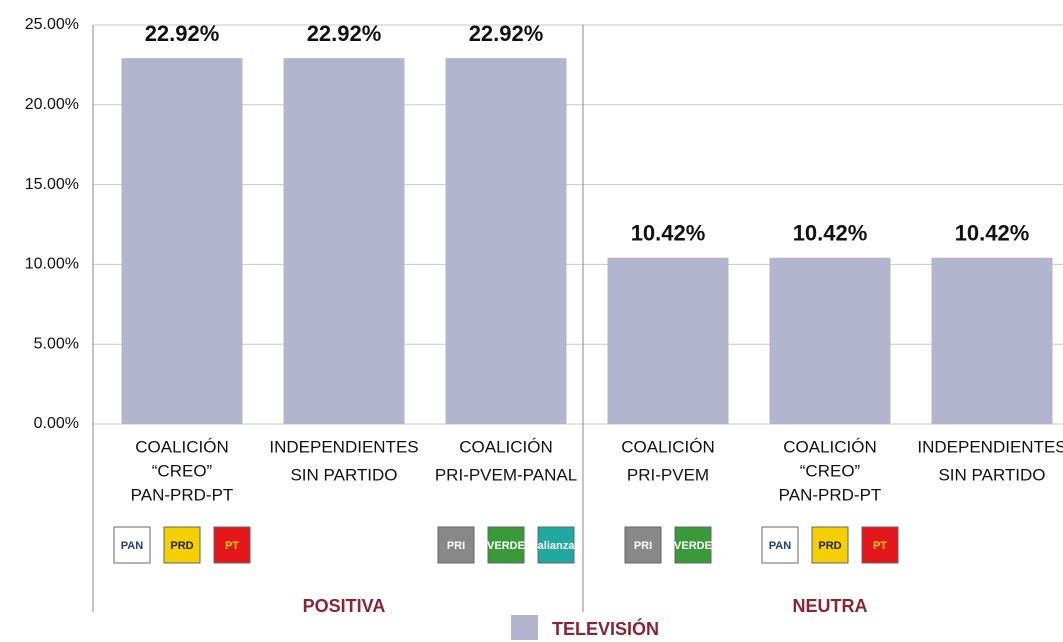  I want to click on y-tick-label: 0.00%, so click(56, 423).